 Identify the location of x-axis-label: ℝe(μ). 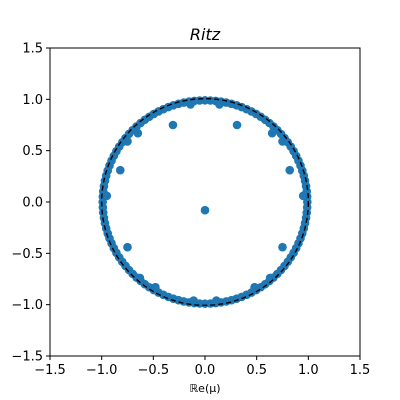
(204, 388).